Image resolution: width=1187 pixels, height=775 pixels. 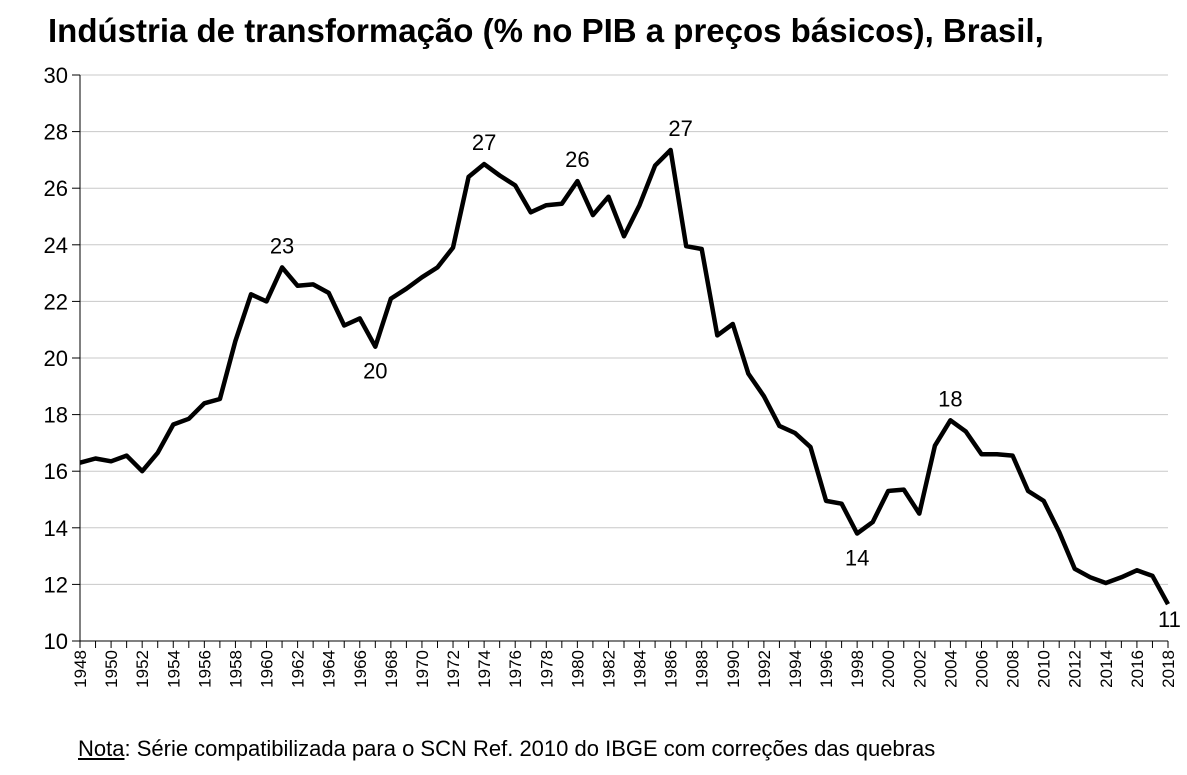 What do you see at coordinates (422, 669) in the screenshot?
I see `x-tick-label: 1970` at bounding box center [422, 669].